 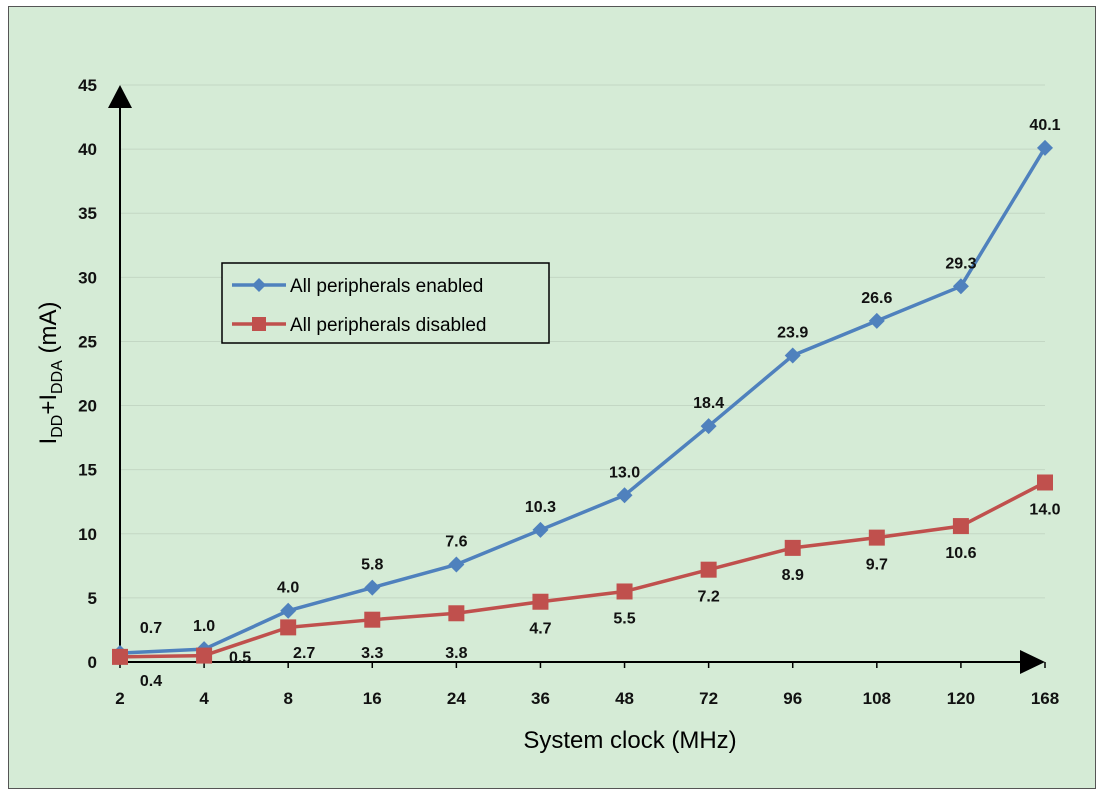 I want to click on legend-label-enabled: All peripherals enabled, so click(x=386, y=286).